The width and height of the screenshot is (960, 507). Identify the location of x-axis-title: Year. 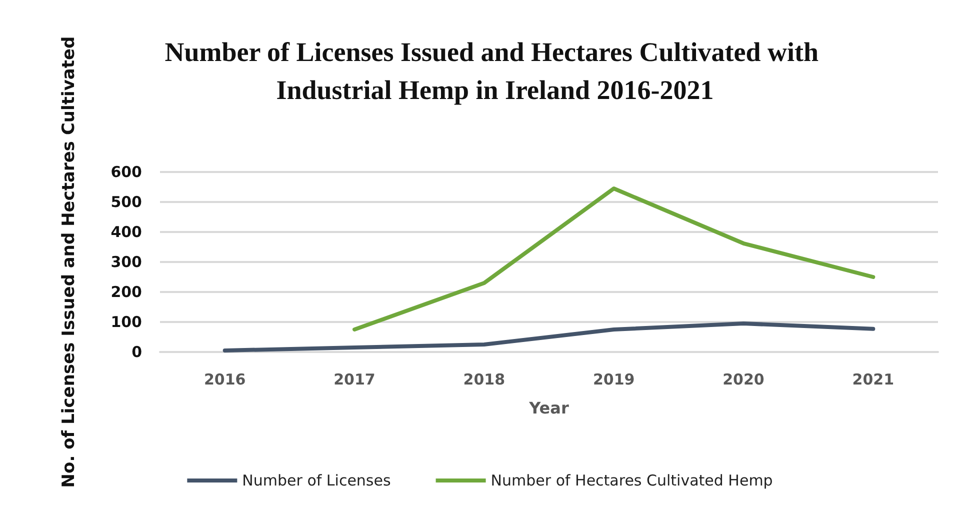
(548, 408).